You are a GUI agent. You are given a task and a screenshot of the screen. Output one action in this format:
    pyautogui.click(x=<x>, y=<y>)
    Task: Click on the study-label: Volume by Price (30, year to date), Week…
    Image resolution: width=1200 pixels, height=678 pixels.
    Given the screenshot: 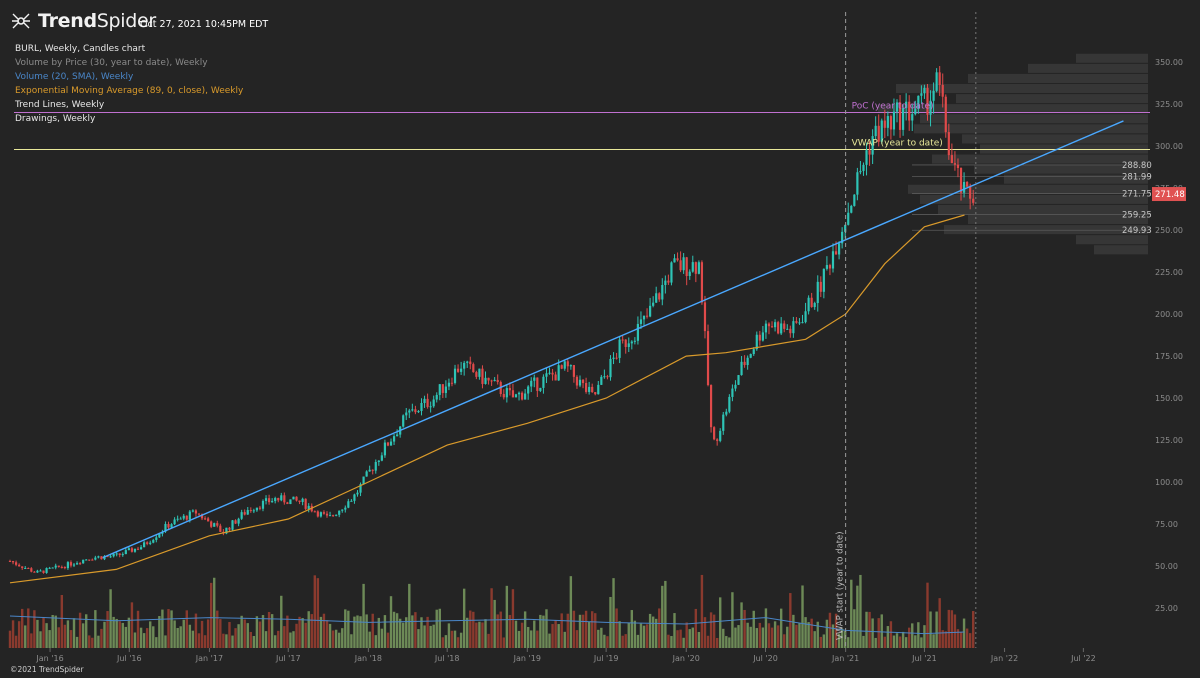 What is the action you would take?
    pyautogui.click(x=111, y=63)
    